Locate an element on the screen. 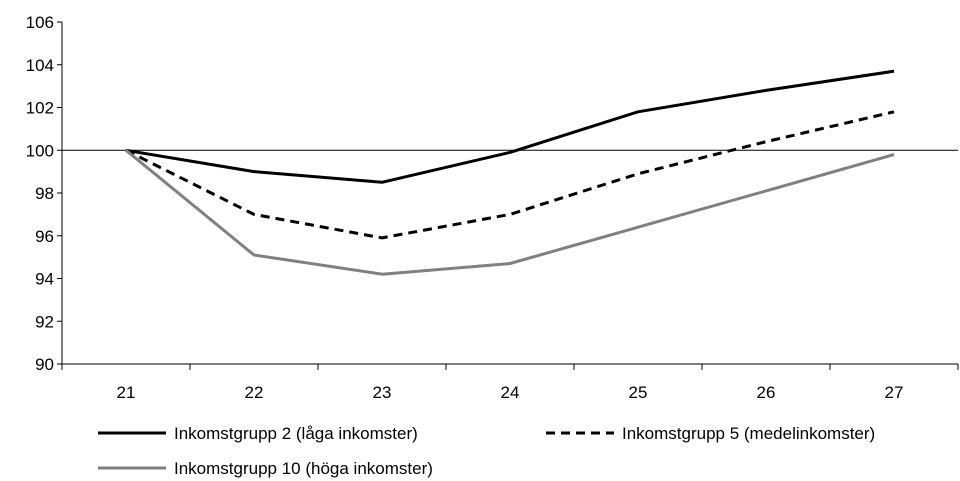 This screenshot has width=960, height=481. x-tick-label: 25 is located at coordinates (638, 392).